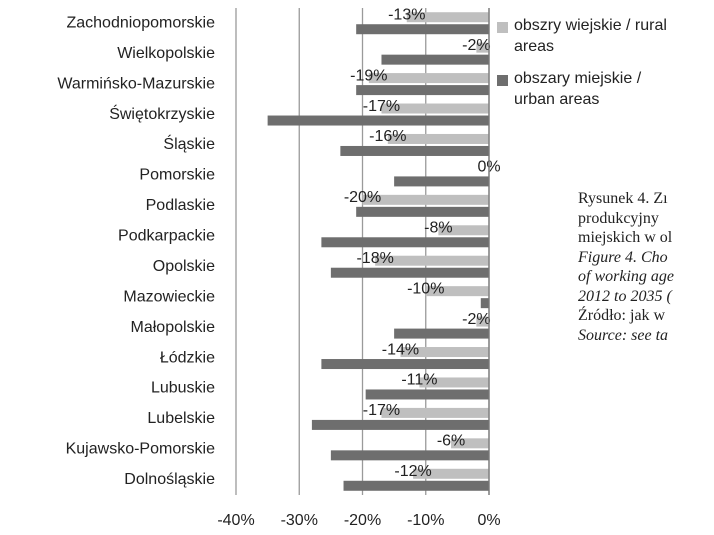 The image size is (714, 535). I want to click on x-tick-label: -20%, so click(362, 520).